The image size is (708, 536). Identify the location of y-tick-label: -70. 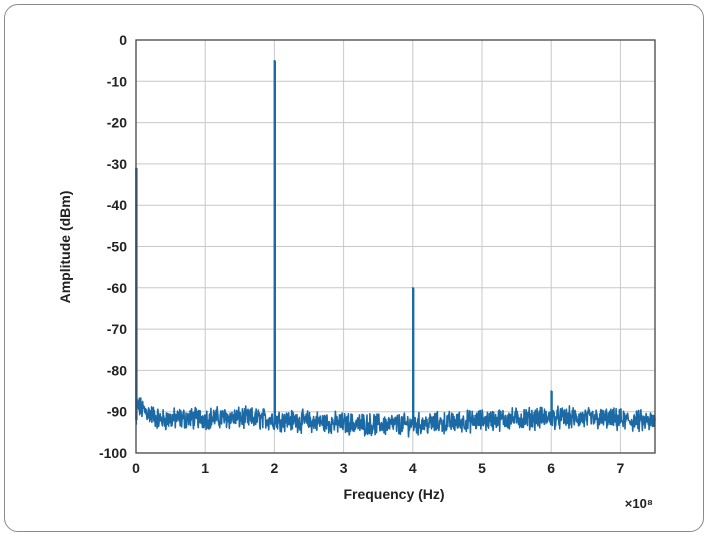
(117, 329).